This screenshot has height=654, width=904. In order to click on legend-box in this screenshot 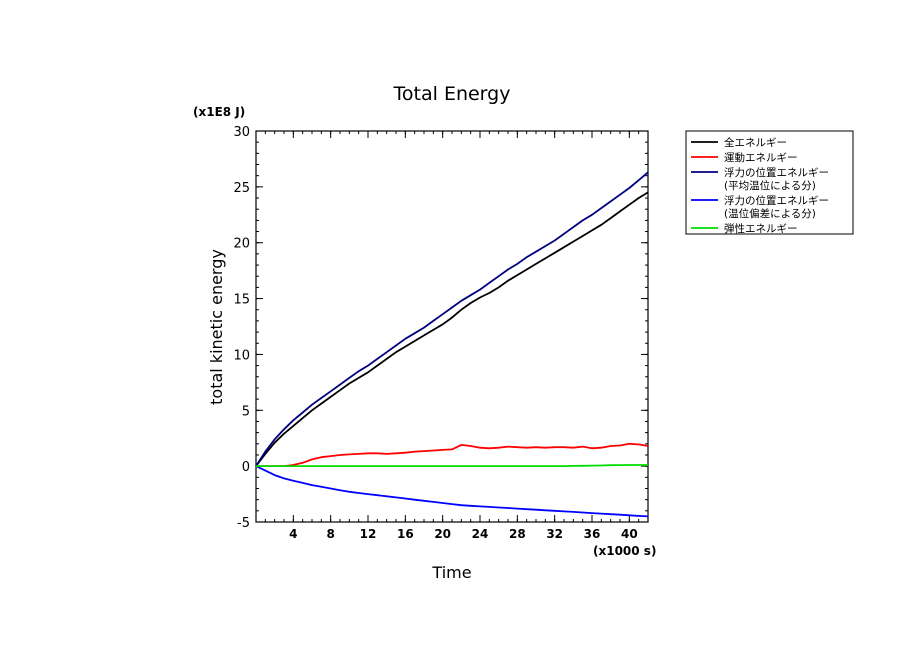, I will do `click(769, 182)`.